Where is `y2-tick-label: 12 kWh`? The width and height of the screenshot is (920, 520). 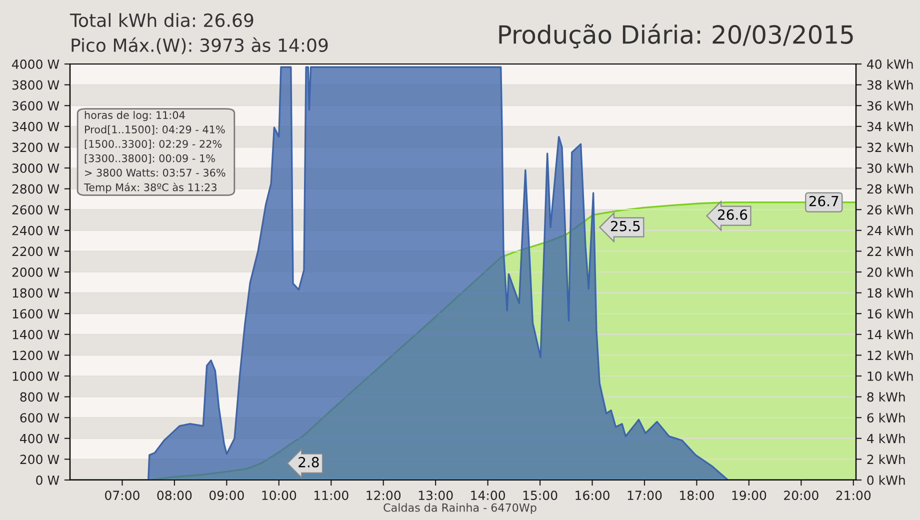
y2-tick-label: 12 kWh is located at coordinates (890, 355).